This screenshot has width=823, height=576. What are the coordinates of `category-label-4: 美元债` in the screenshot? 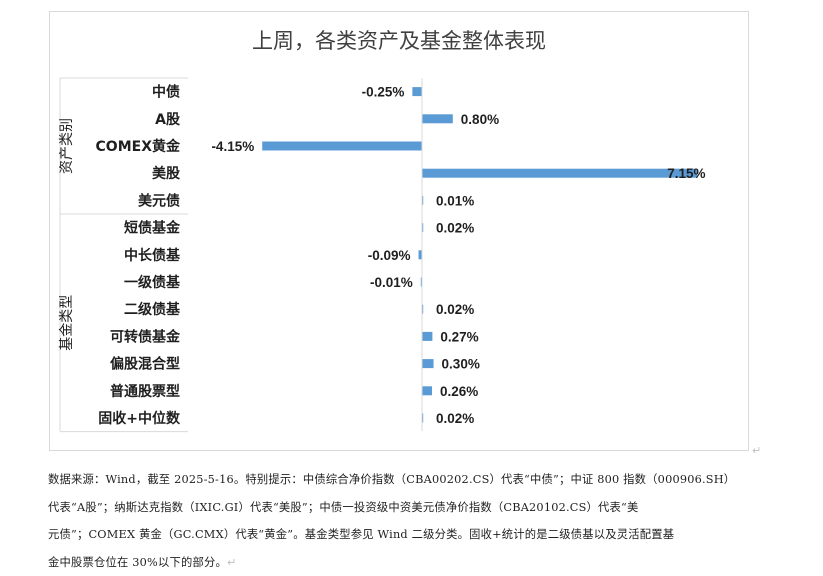 It's located at (159, 200).